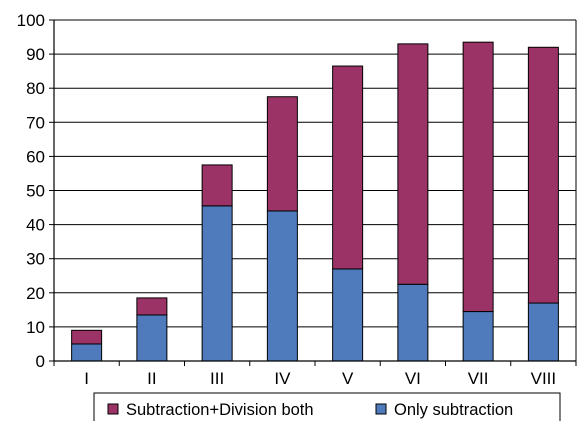 This screenshot has height=421, width=580. I want to click on bar-subtraction-division-both-V, so click(348, 167).